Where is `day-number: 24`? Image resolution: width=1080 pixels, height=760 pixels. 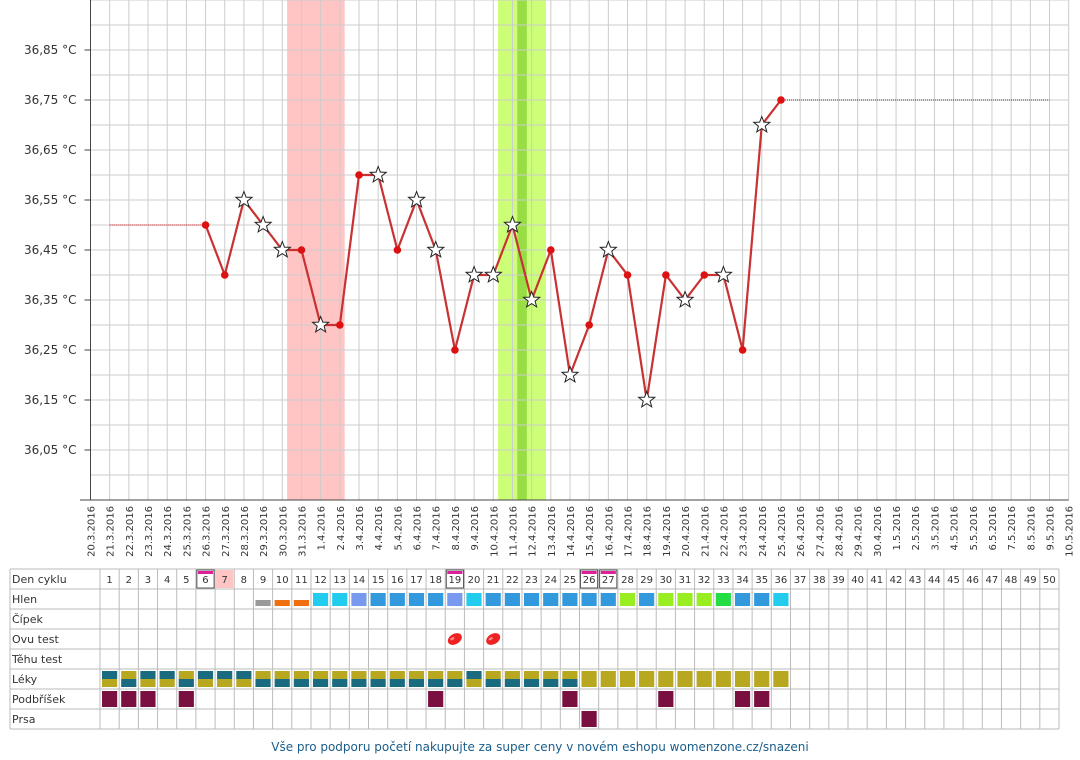 day-number: 24 is located at coordinates (550, 580).